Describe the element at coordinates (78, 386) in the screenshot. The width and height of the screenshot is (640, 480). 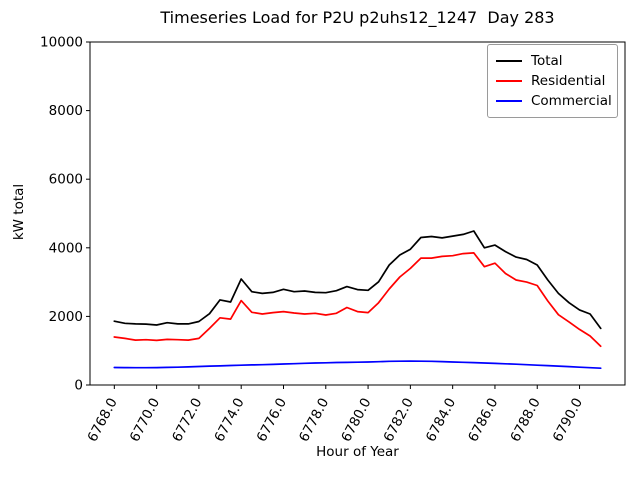
I see `y-tick-label: 0` at that location.